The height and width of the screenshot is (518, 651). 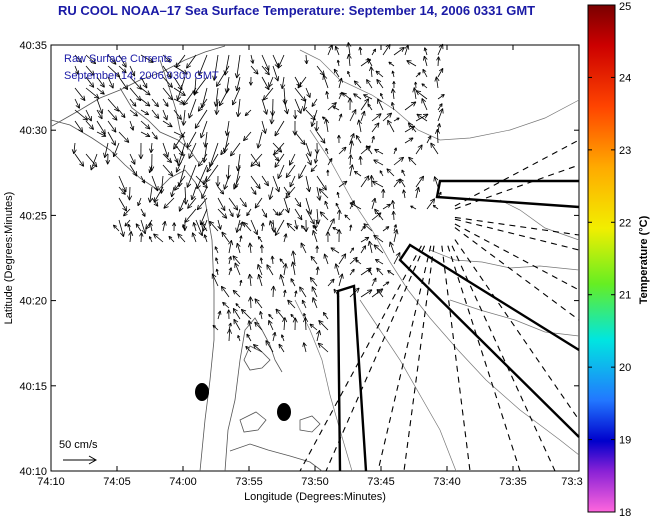 What do you see at coordinates (118, 59) in the screenshot?
I see `map-subtitle: Raw Surface Currents` at bounding box center [118, 59].